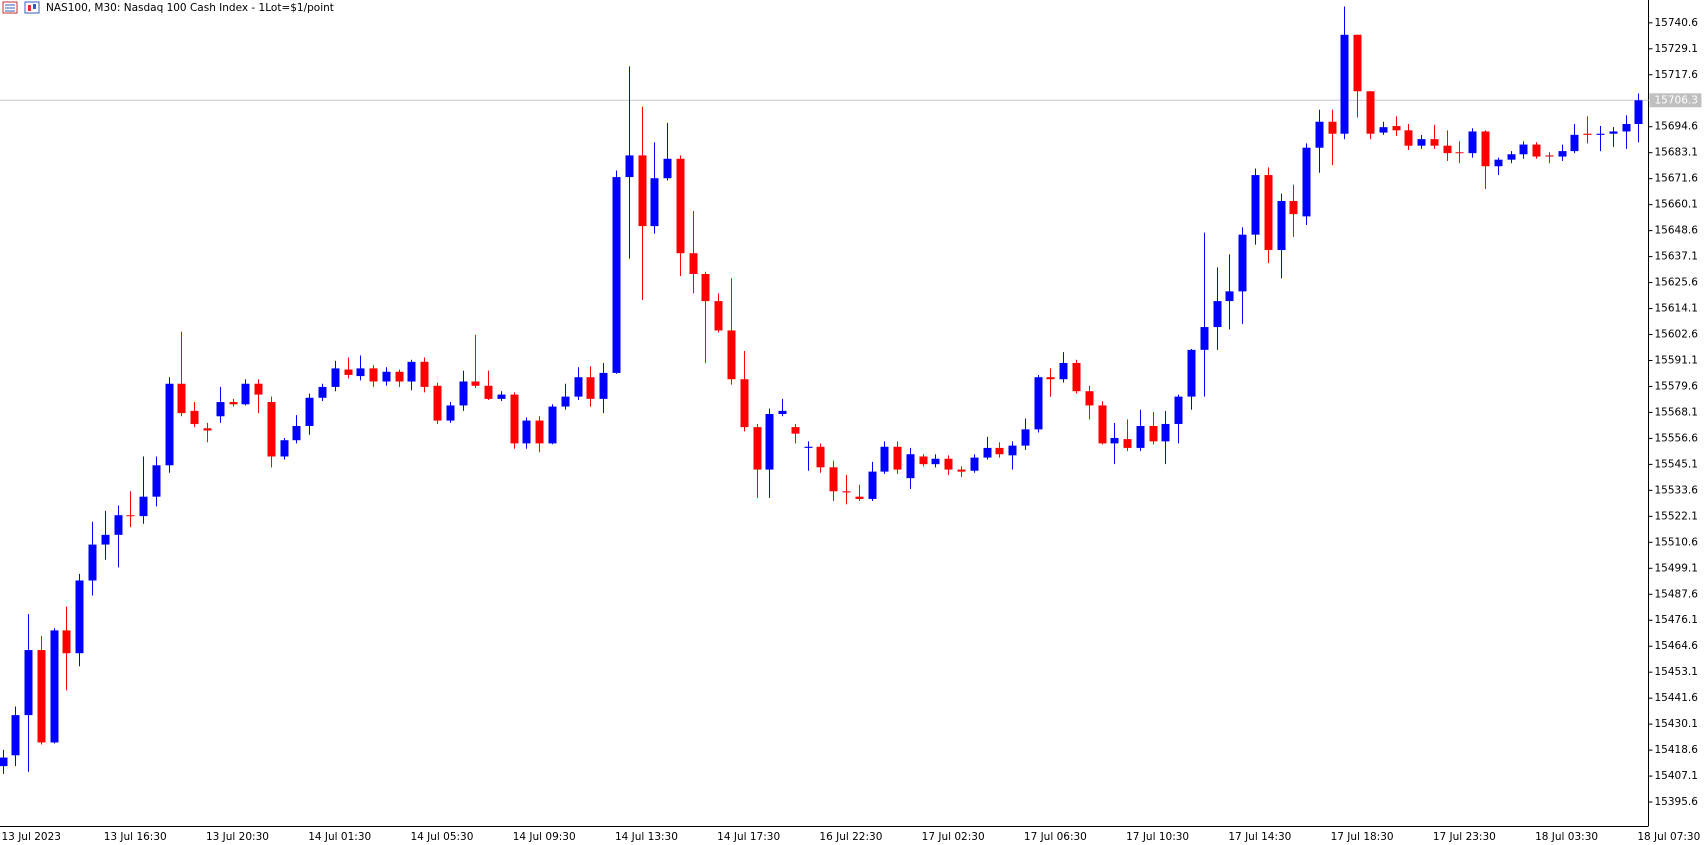 The height and width of the screenshot is (845, 1705). Describe the element at coordinates (1677, 594) in the screenshot. I see `y-tick-label: 15487.6` at that location.